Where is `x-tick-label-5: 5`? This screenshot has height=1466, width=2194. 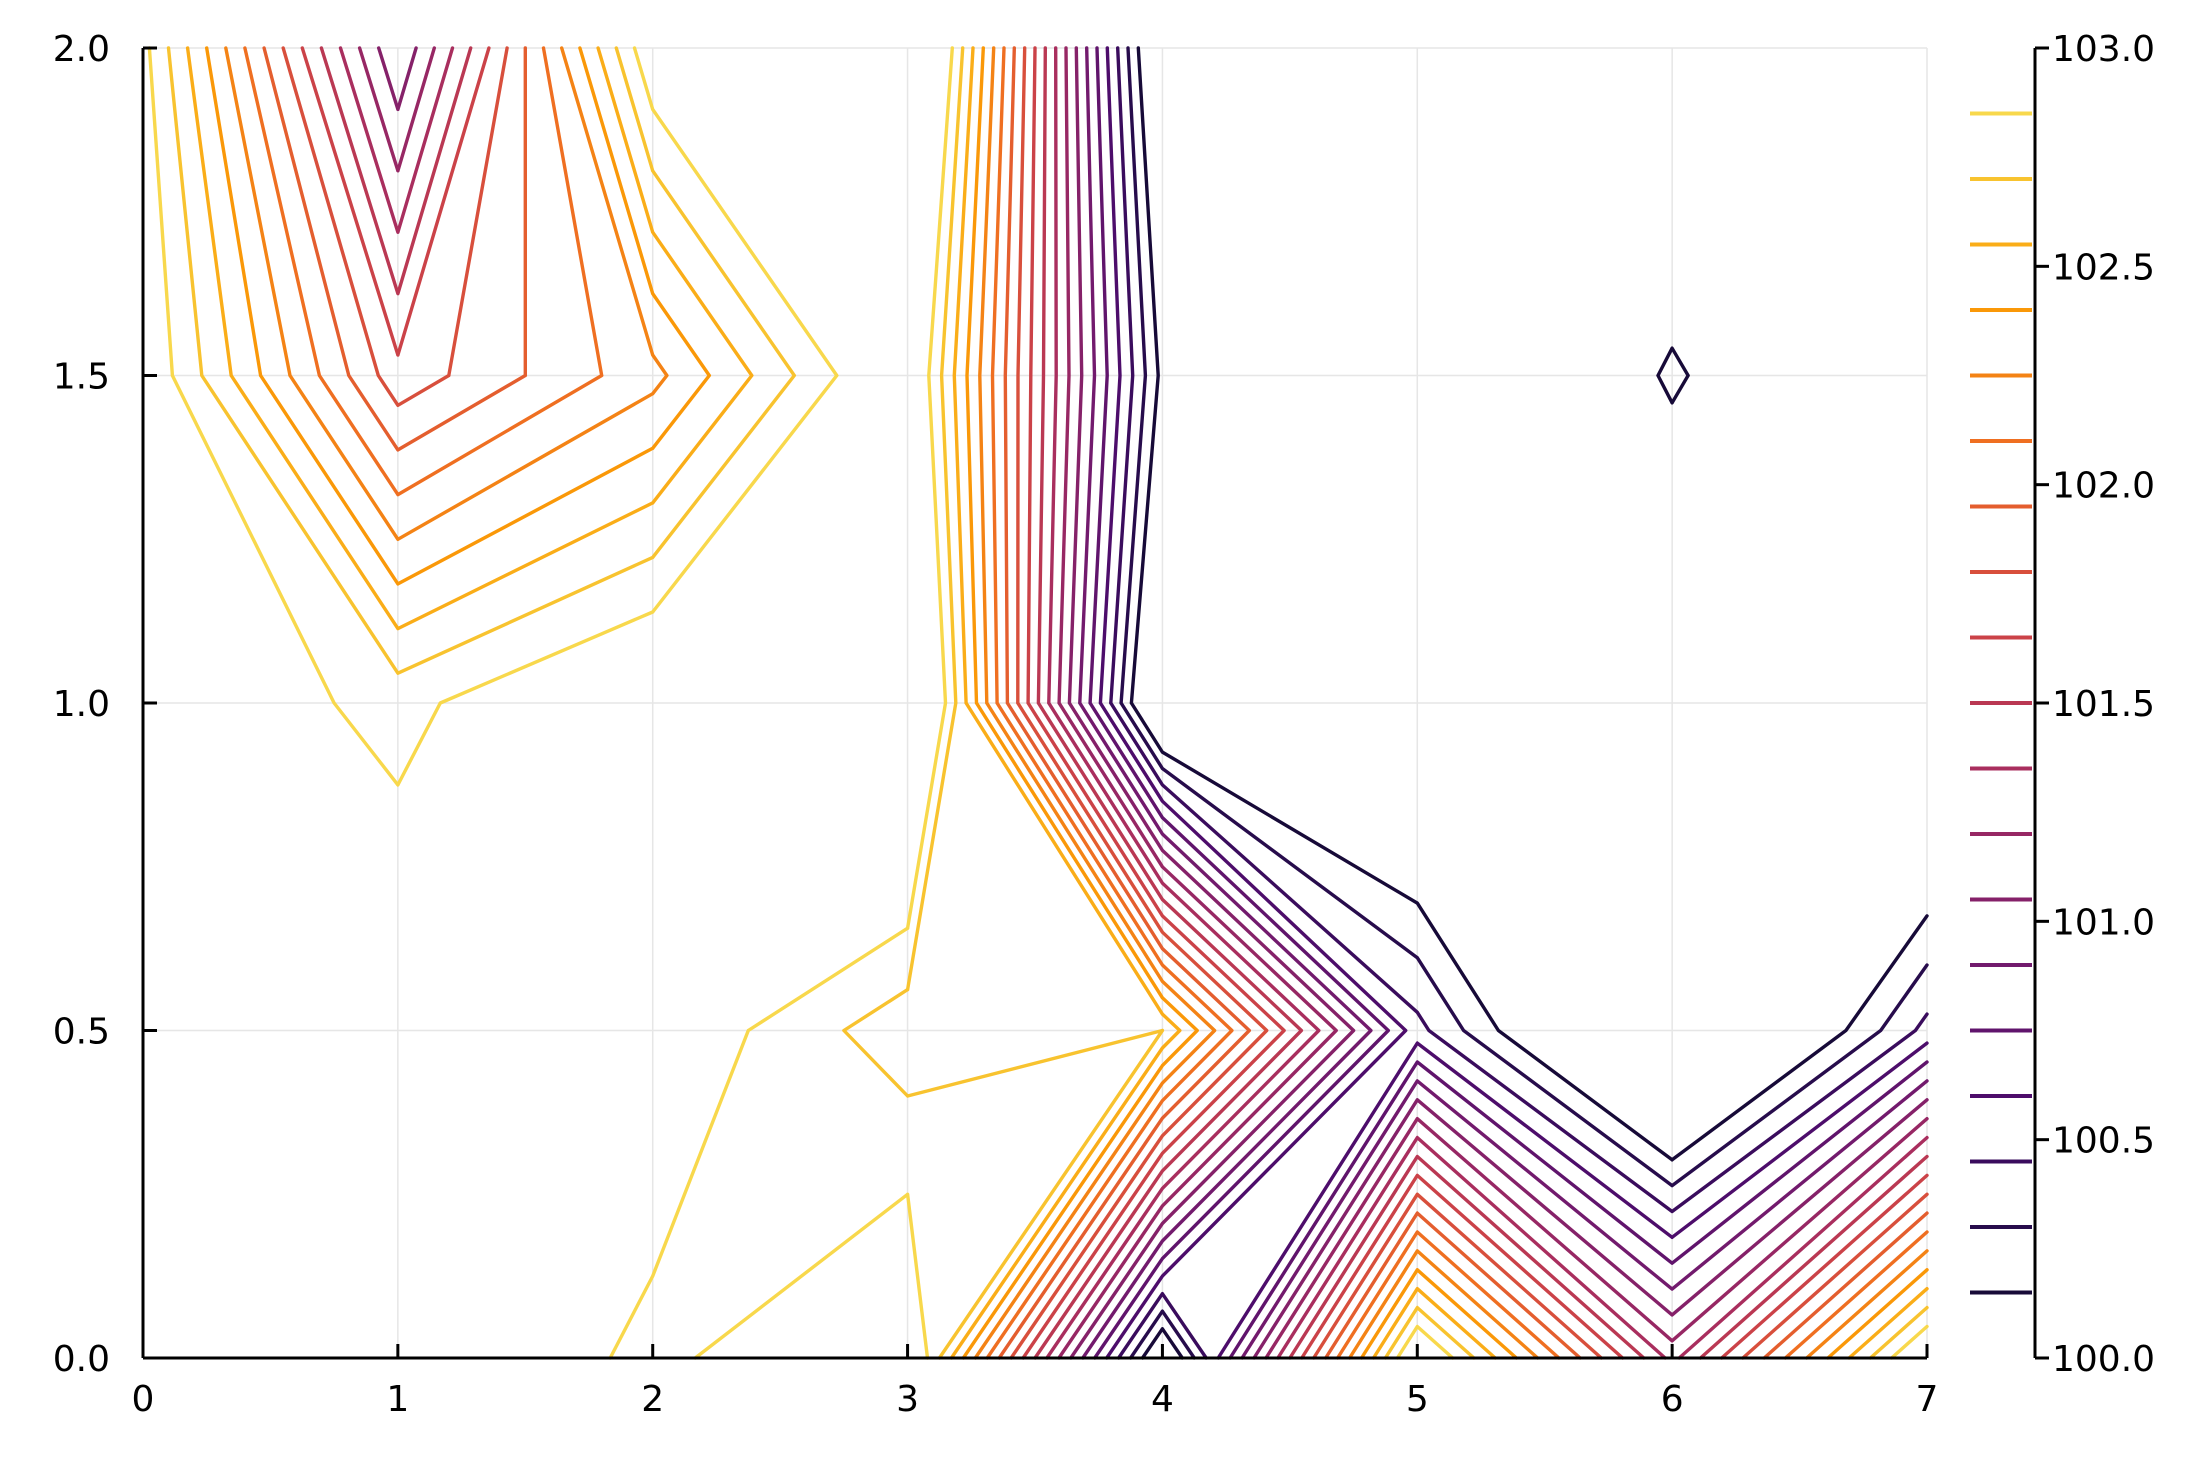 x-tick-label-5: 5 is located at coordinates (1417, 1399).